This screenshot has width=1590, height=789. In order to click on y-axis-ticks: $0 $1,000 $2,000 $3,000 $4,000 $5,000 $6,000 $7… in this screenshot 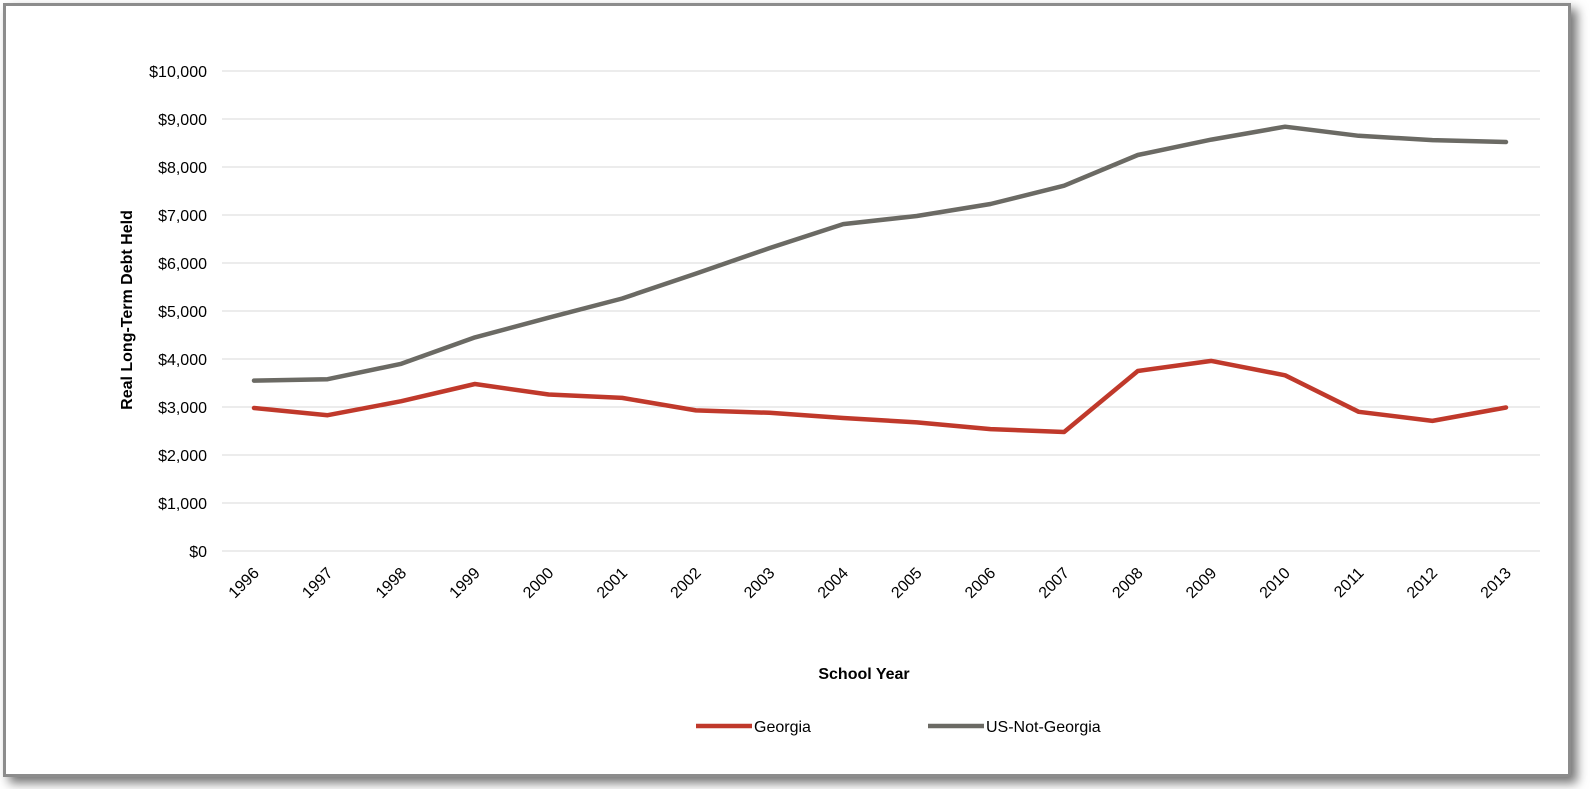, I will do `click(178, 312)`.